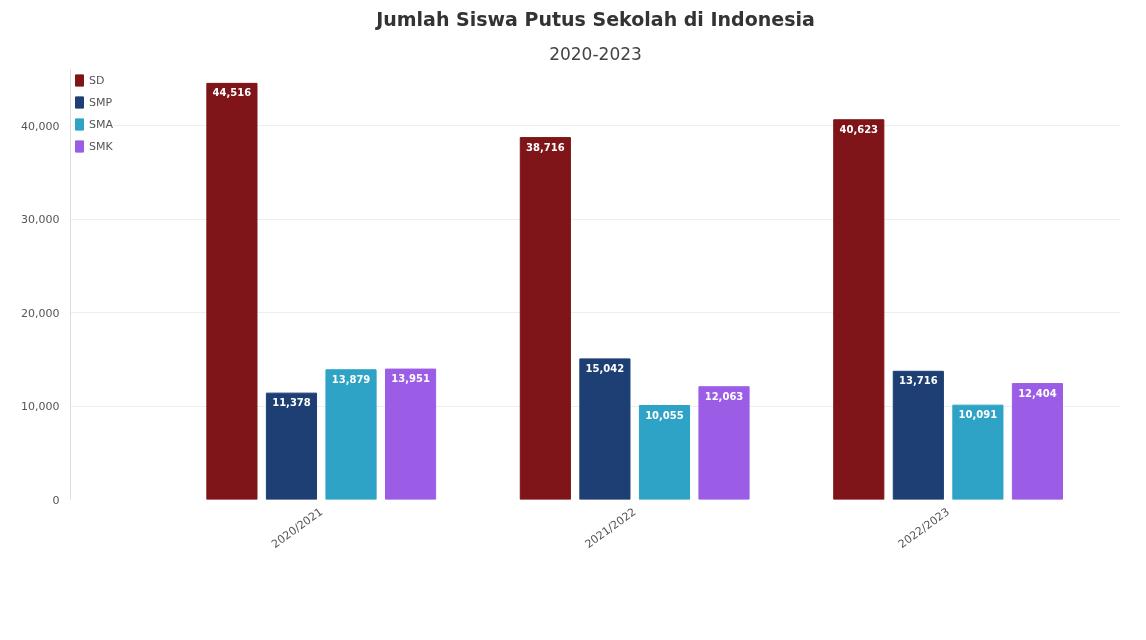 This screenshot has height=640, width=1146. Describe the element at coordinates (1037, 393) in the screenshot. I see `data-label: 12,404` at that location.